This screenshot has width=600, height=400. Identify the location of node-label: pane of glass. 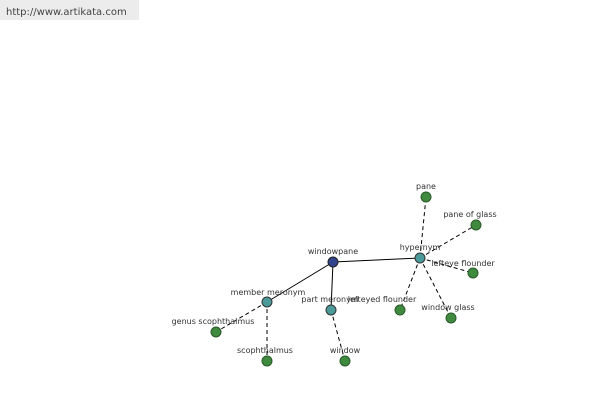
(469, 214).